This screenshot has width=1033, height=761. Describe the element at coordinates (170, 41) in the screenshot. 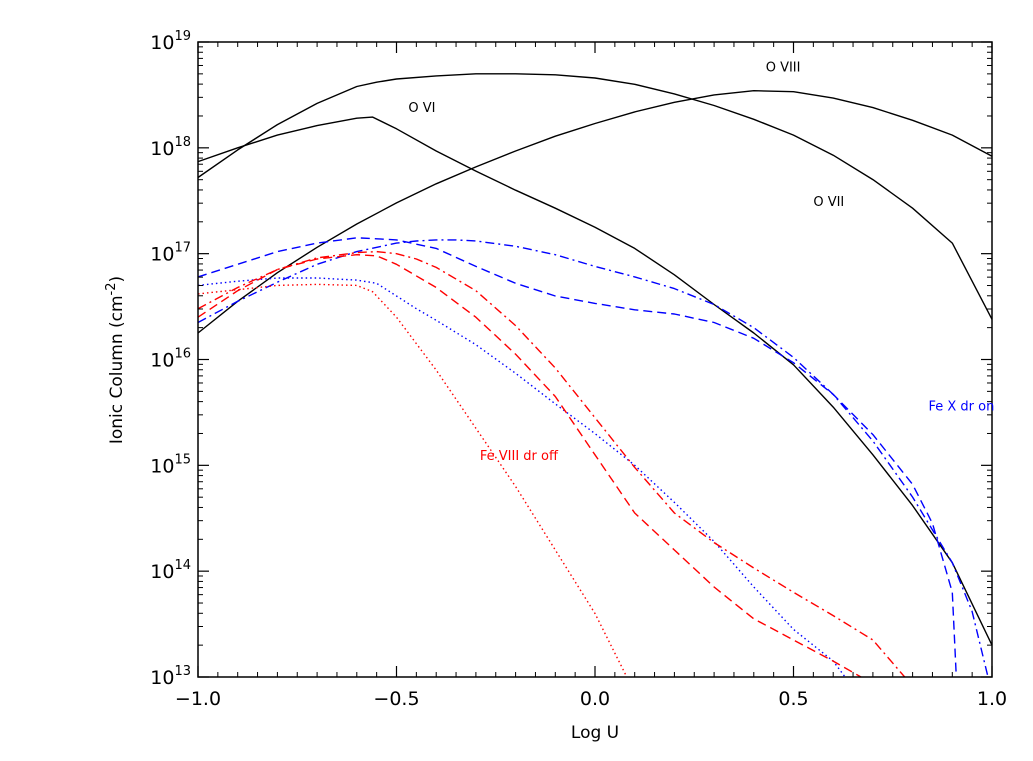

I see `y-tick-label: 1019` at that location.